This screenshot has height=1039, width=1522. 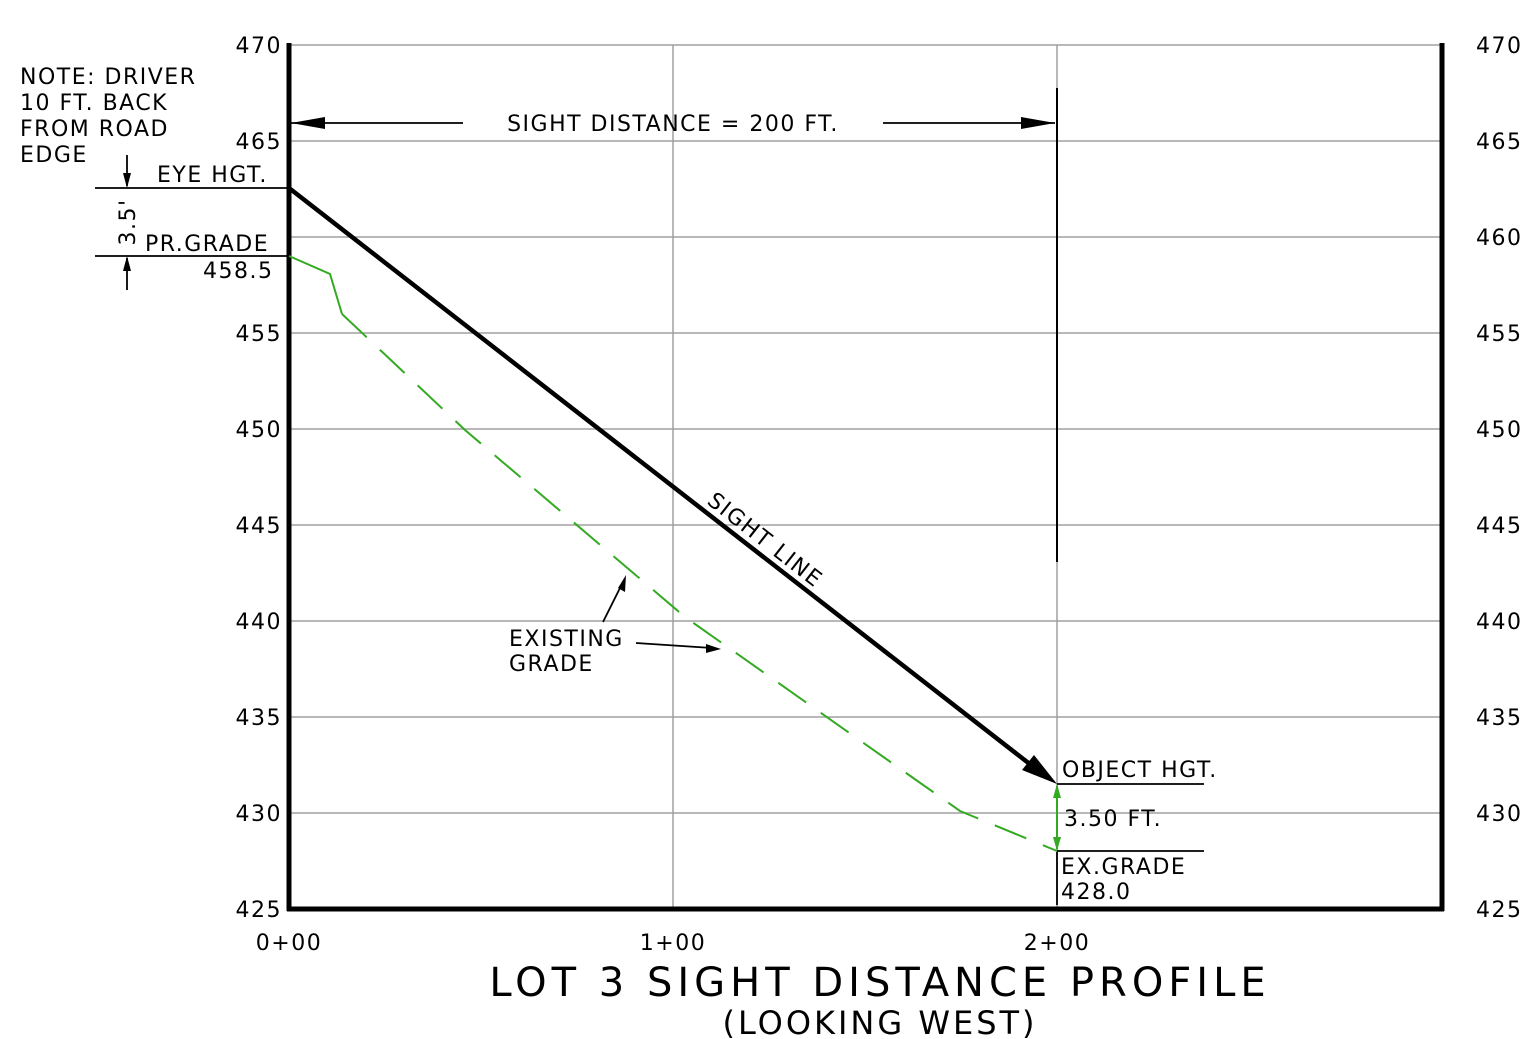 I want to click on object-height-dimension: 3.50 FT., so click(x=1113, y=819).